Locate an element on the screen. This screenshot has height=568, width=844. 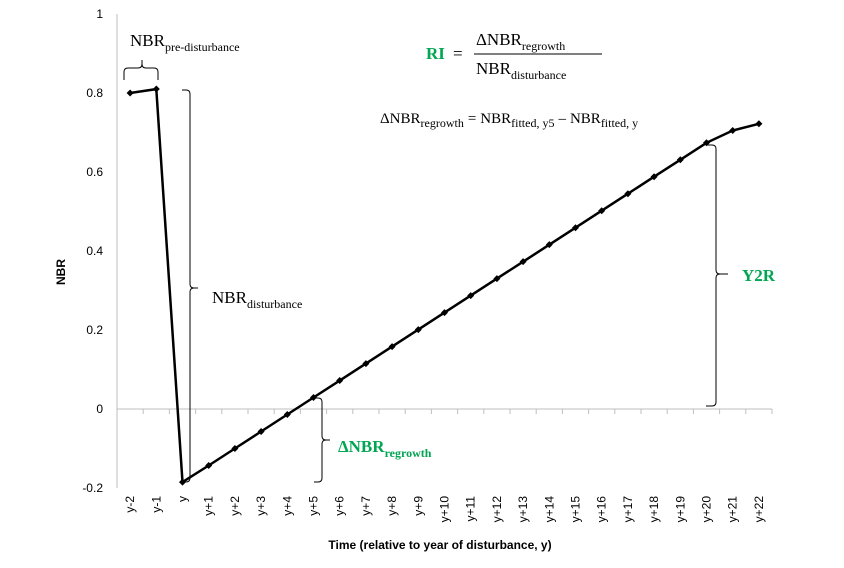
x-tick-label: y+18 is located at coordinates (654, 509).